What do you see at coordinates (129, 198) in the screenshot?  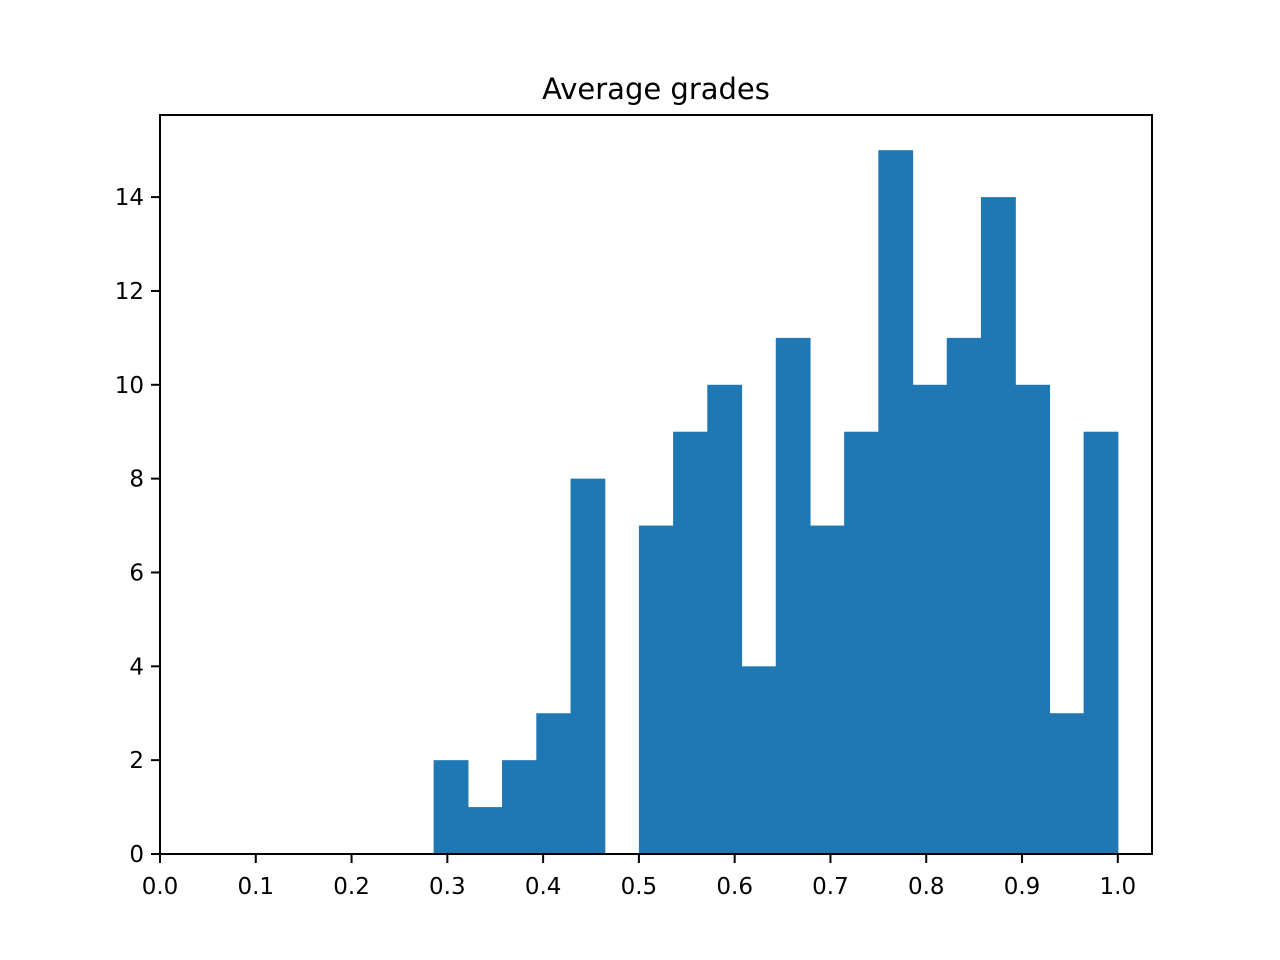 I see `y-tick-label: 14` at bounding box center [129, 198].